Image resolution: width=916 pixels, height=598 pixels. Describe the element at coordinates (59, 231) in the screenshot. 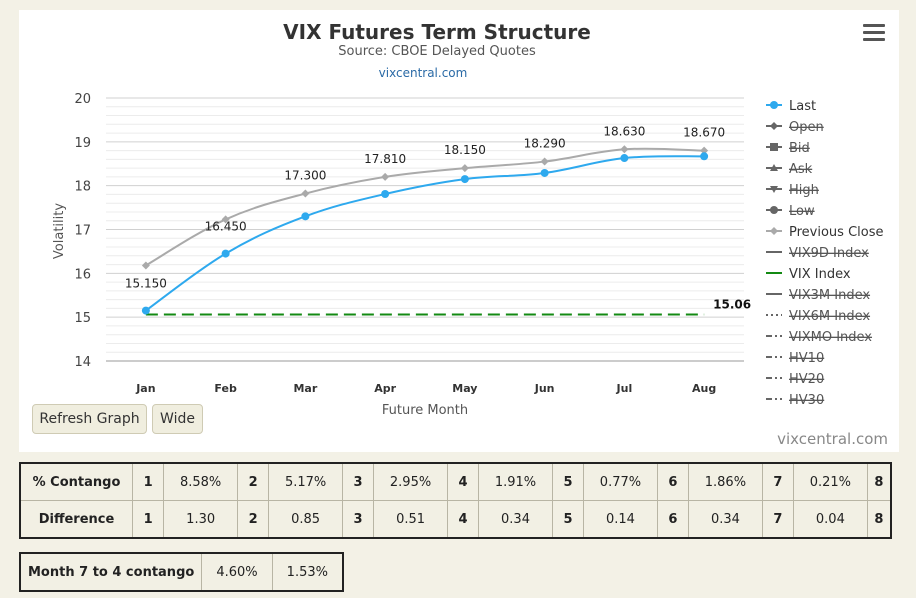

I see `y-axis-title: Volatility` at that location.